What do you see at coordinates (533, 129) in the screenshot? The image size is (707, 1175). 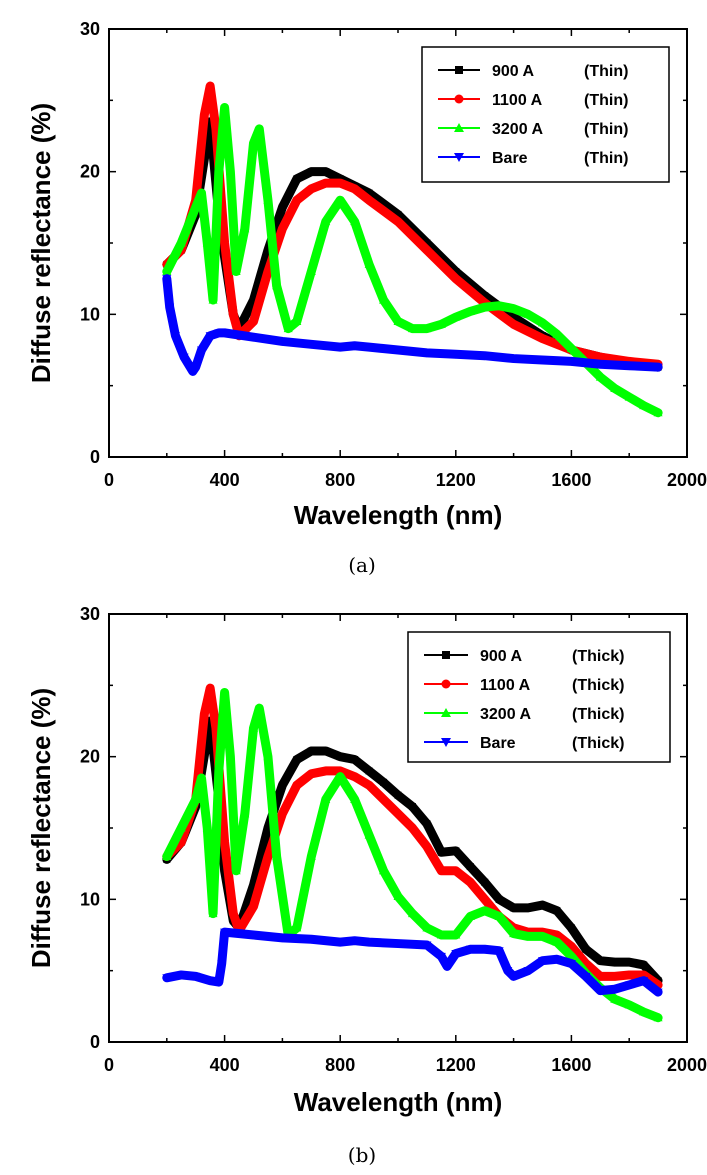 I see `legend-entry: 3200 A (Thin)` at bounding box center [533, 129].